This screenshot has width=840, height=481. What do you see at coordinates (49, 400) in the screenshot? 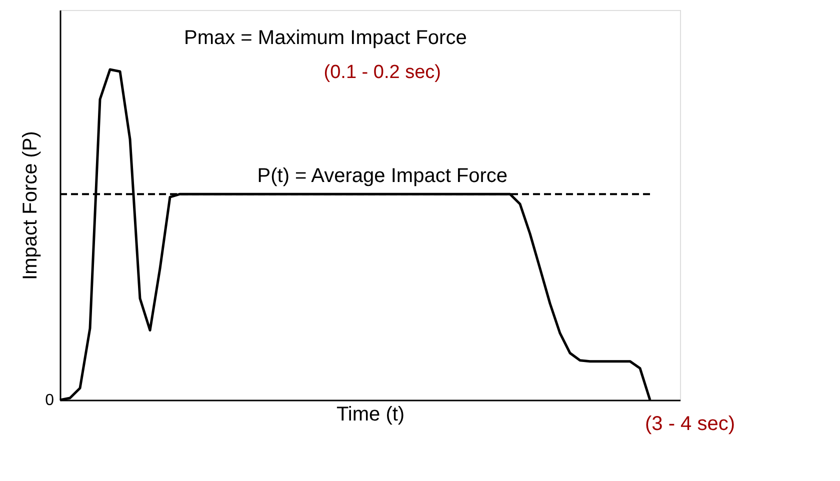
I see `text: 0` at bounding box center [49, 400].